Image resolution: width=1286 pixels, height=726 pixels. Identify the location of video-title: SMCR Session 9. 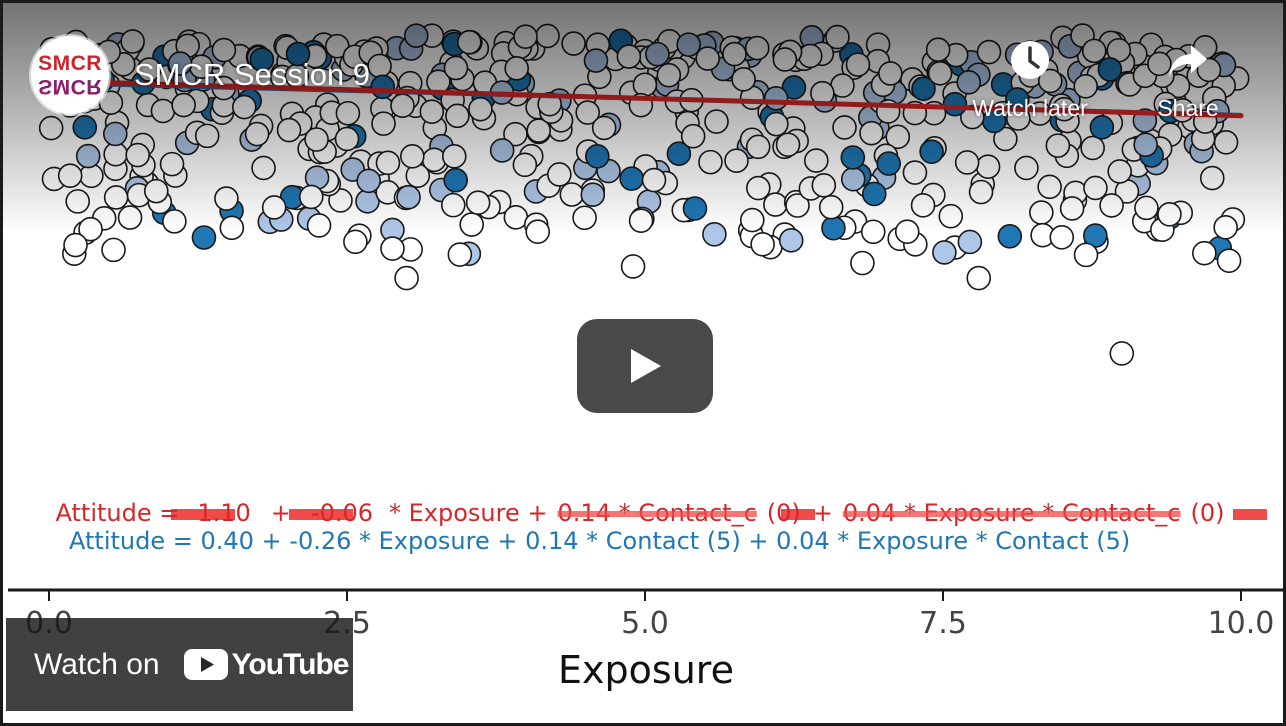
(252, 74).